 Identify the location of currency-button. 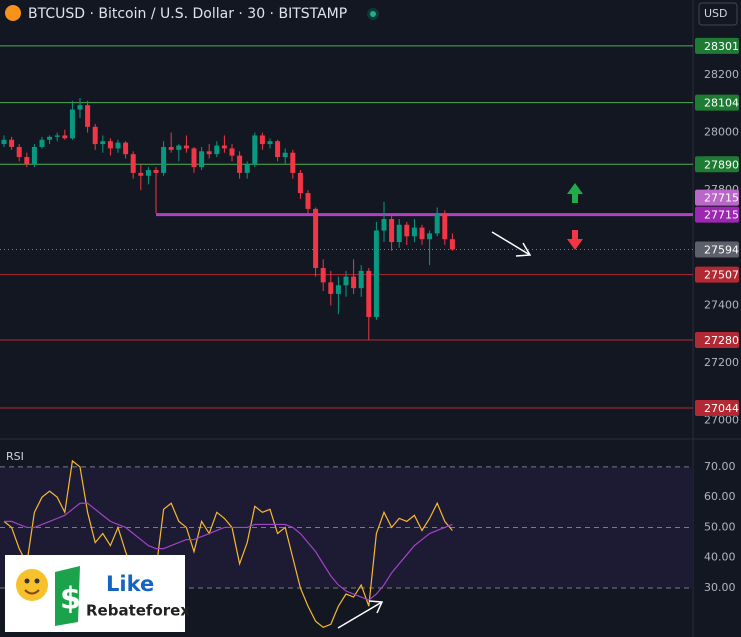
(718, 14).